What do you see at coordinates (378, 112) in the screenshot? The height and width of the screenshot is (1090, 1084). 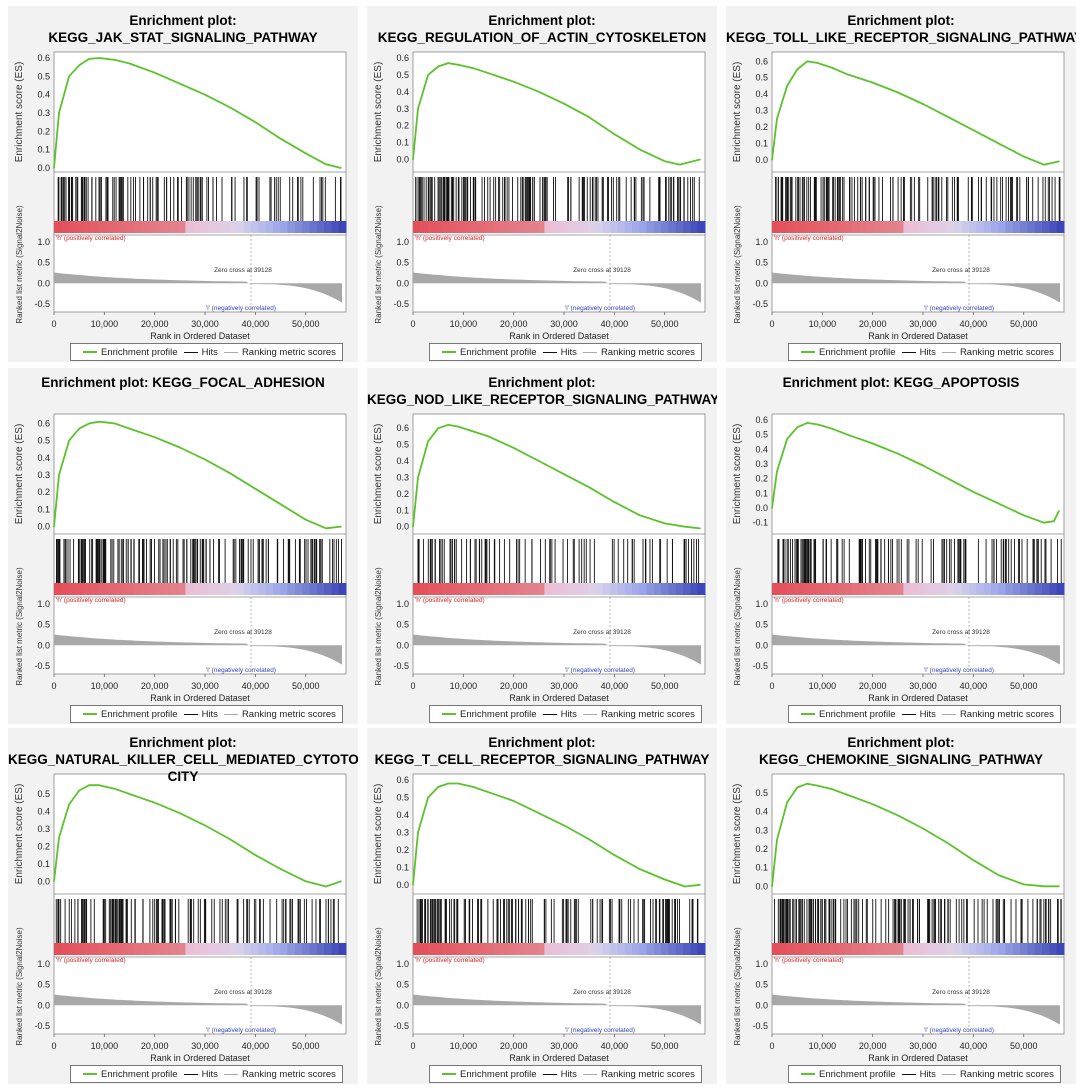 I see `es-axis-label: Enrichment score (ES)` at bounding box center [378, 112].